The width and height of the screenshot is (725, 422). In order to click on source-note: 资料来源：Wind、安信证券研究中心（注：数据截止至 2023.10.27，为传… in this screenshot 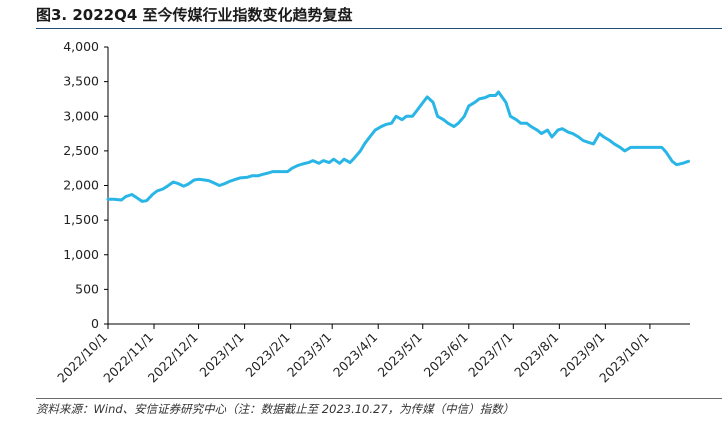, I will do `click(275, 409)`.